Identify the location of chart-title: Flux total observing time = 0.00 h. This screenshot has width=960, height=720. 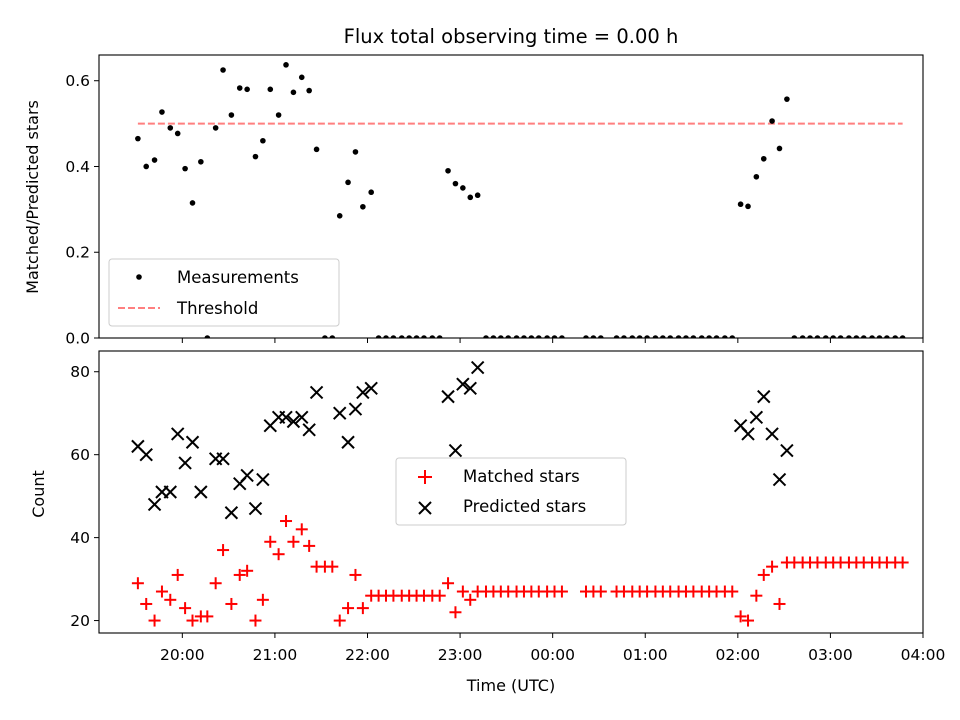
(511, 36).